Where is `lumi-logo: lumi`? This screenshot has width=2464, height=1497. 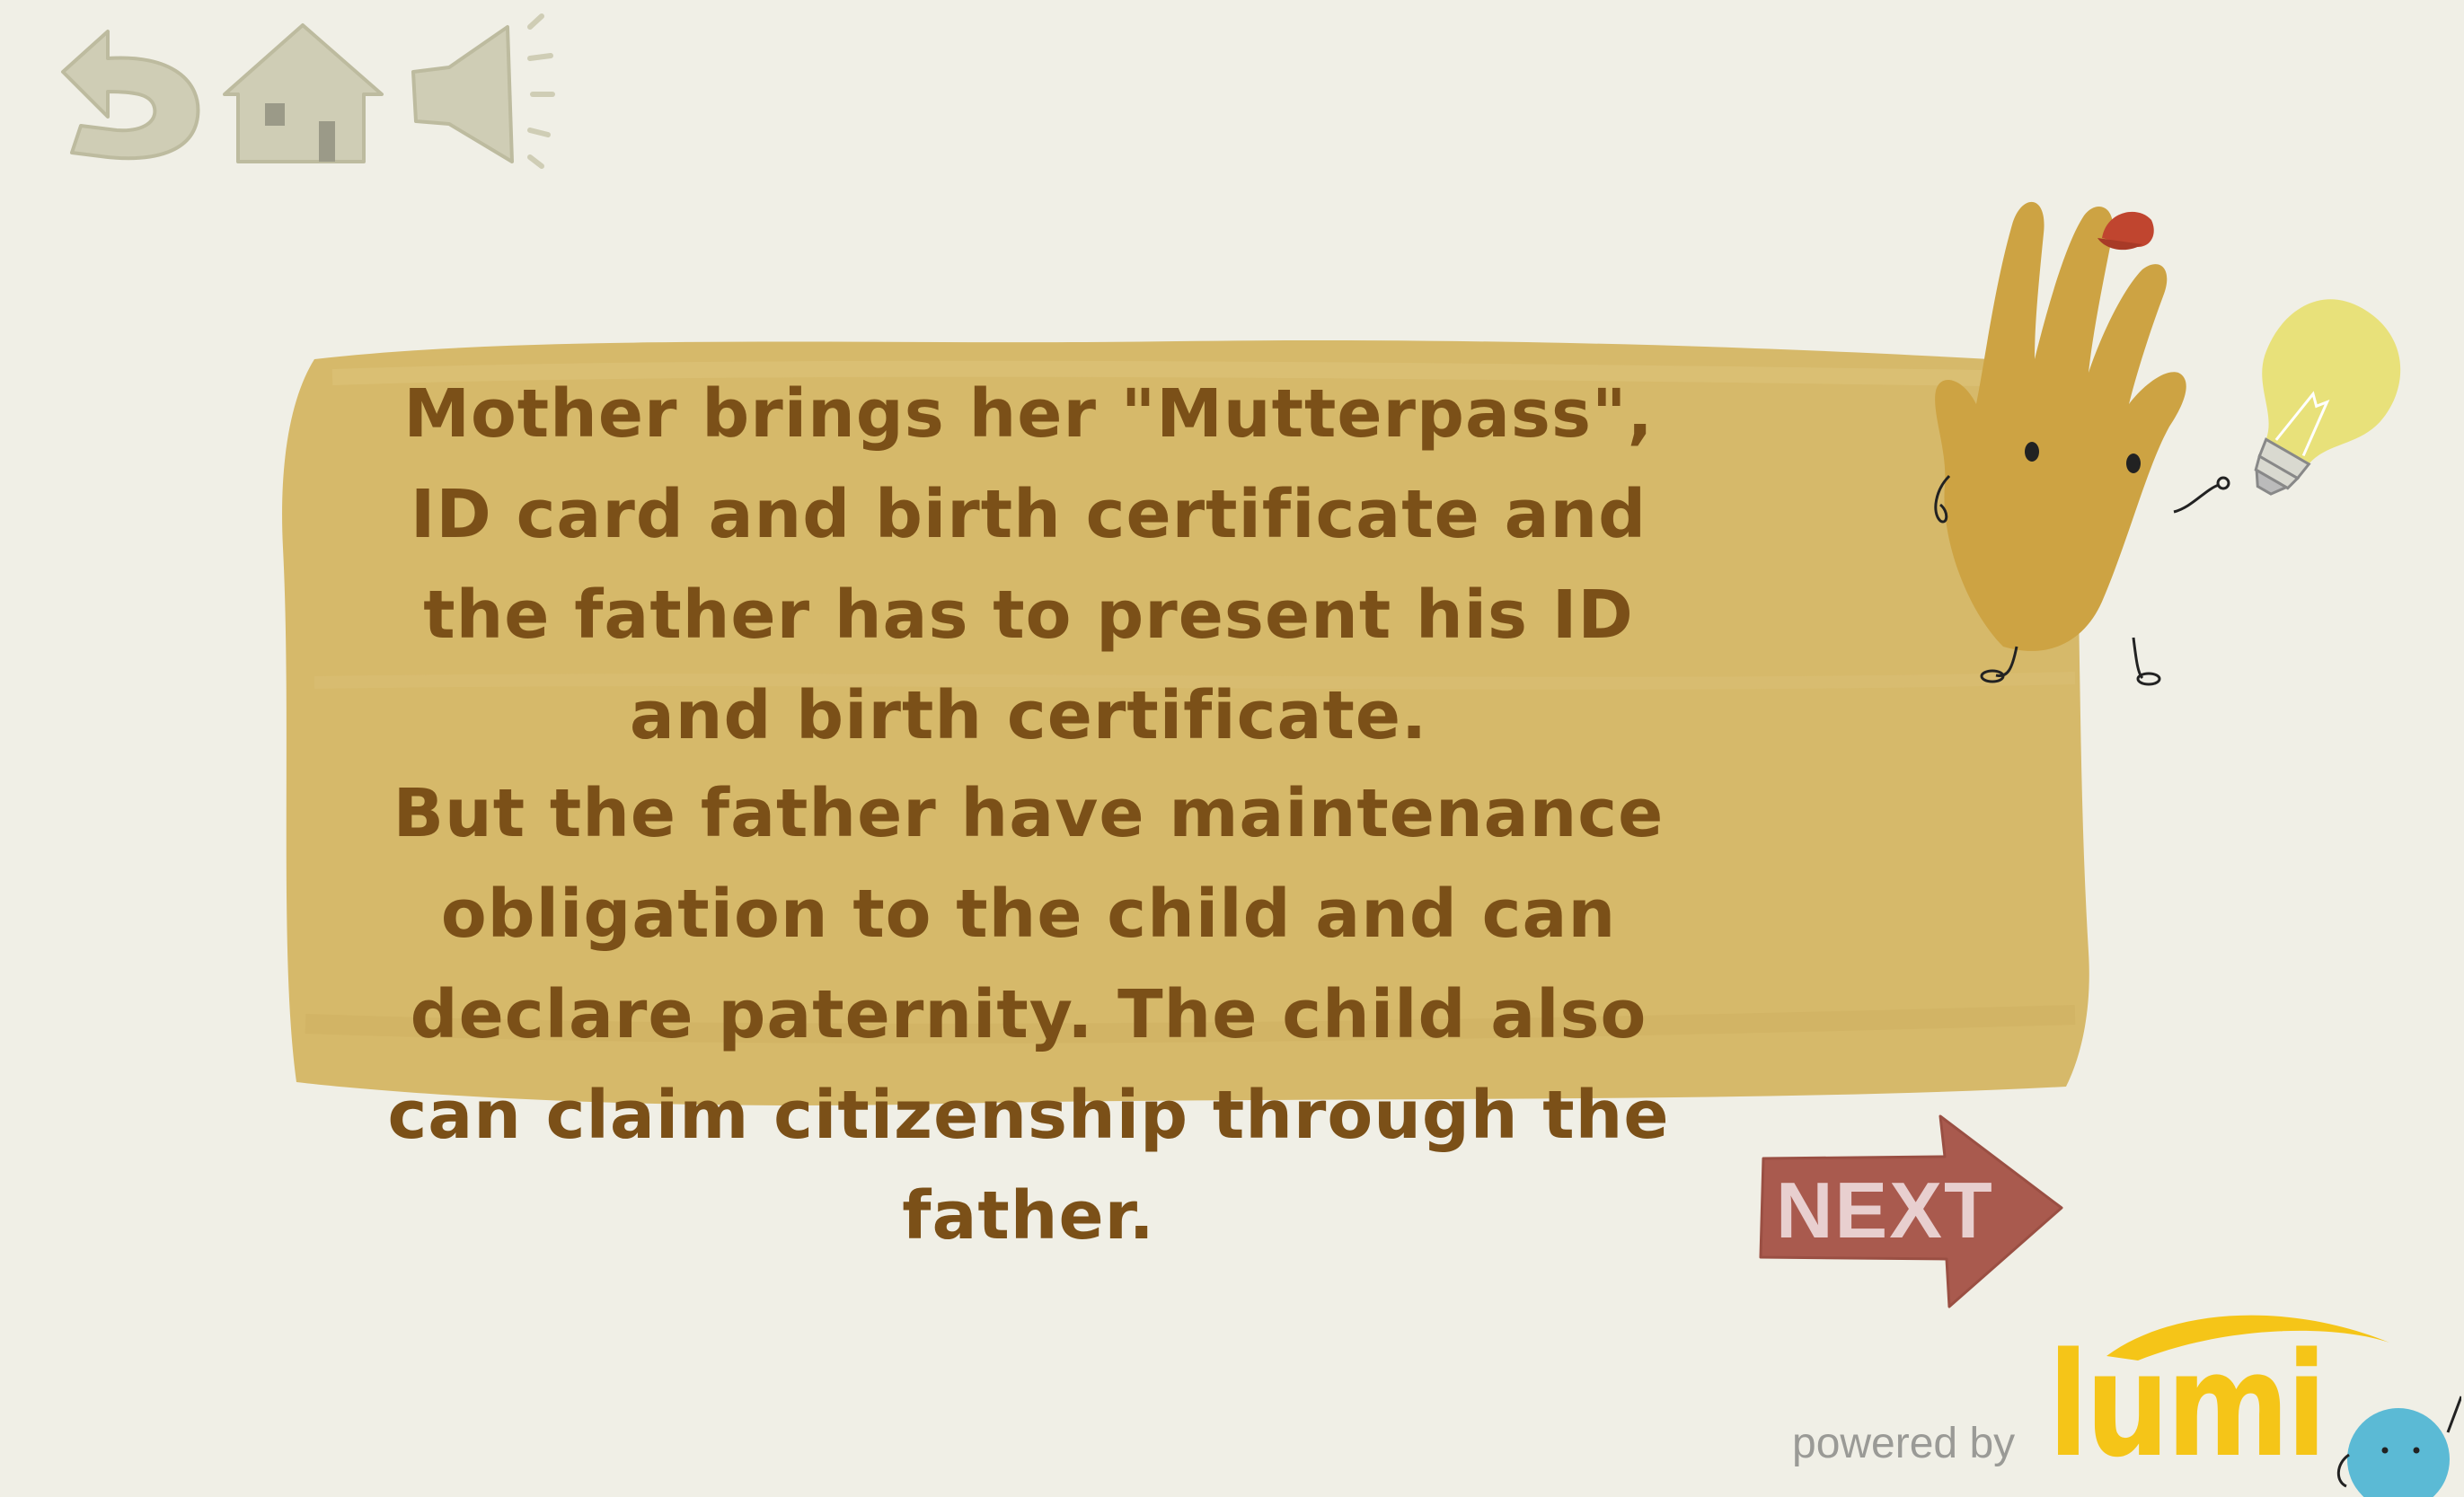
lumi-logo: lumi is located at coordinates (2250, 1402).